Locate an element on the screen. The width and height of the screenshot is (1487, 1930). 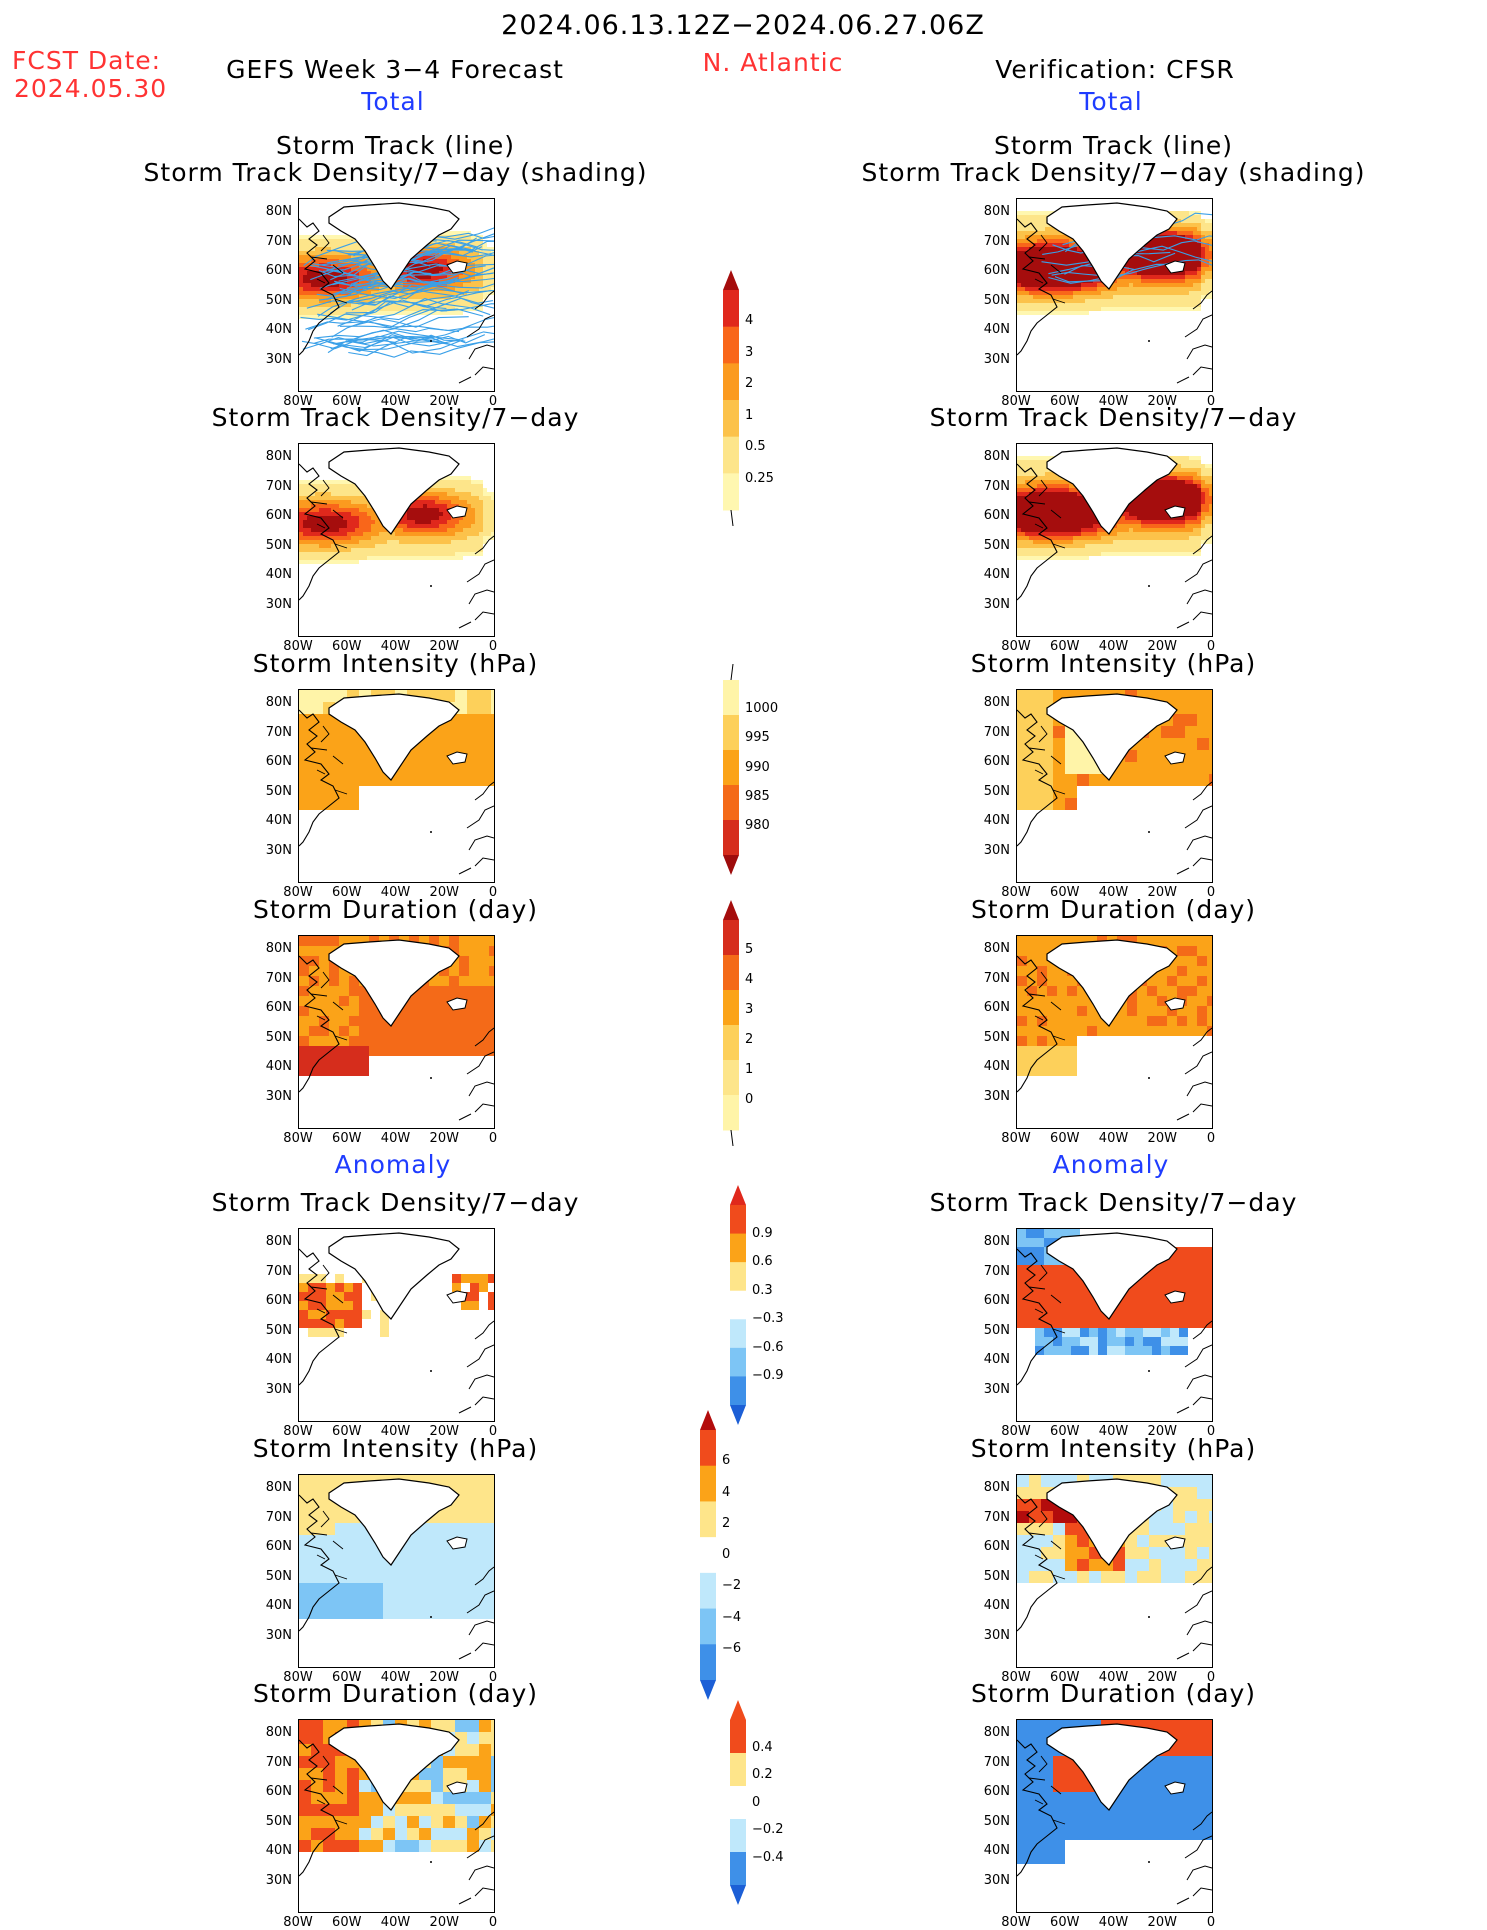
intensity-anom-colorbar-label: −2 is located at coordinates (732, 1586).